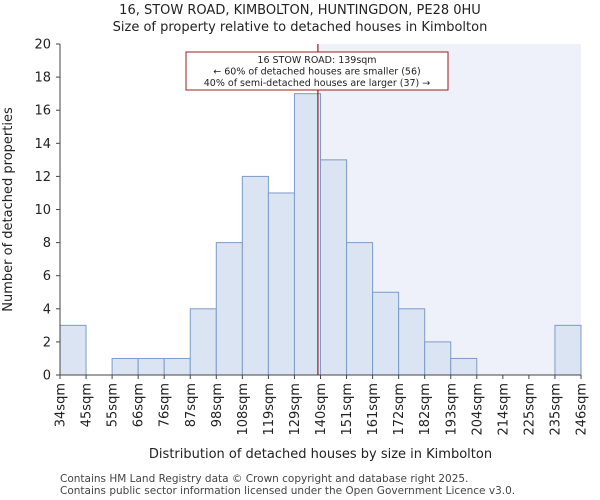  I want to click on x-tick-label: 98sqm, so click(217, 405).